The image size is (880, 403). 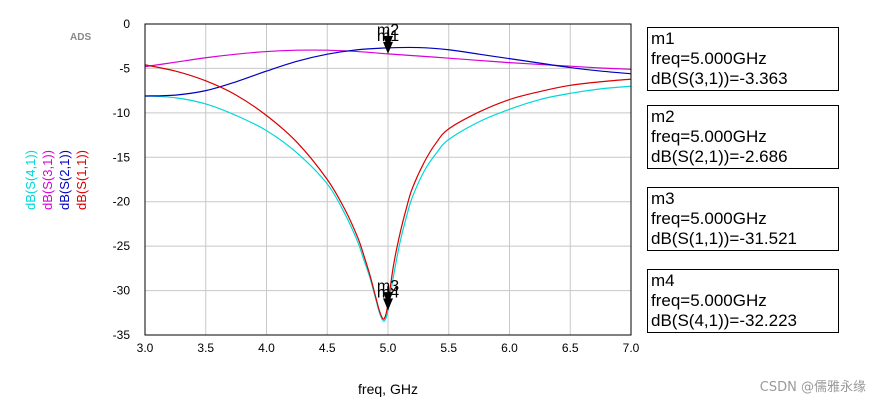 I want to click on marker-id: m4, so click(x=663, y=280).